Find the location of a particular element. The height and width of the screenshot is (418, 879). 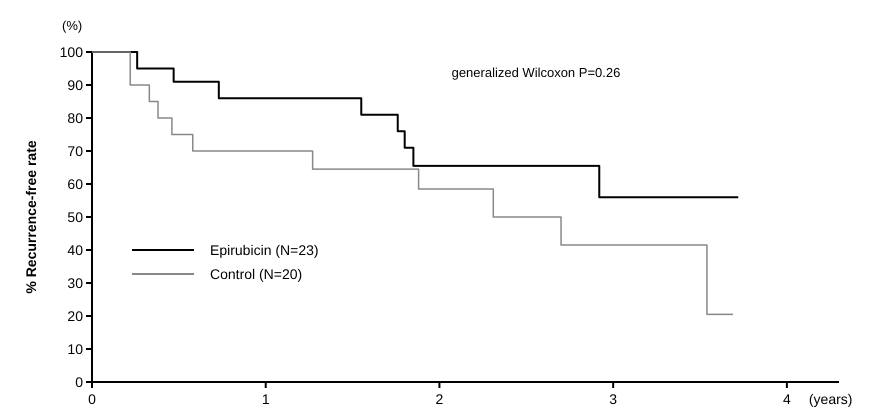

y-tick-label: 0 is located at coordinates (79, 382).